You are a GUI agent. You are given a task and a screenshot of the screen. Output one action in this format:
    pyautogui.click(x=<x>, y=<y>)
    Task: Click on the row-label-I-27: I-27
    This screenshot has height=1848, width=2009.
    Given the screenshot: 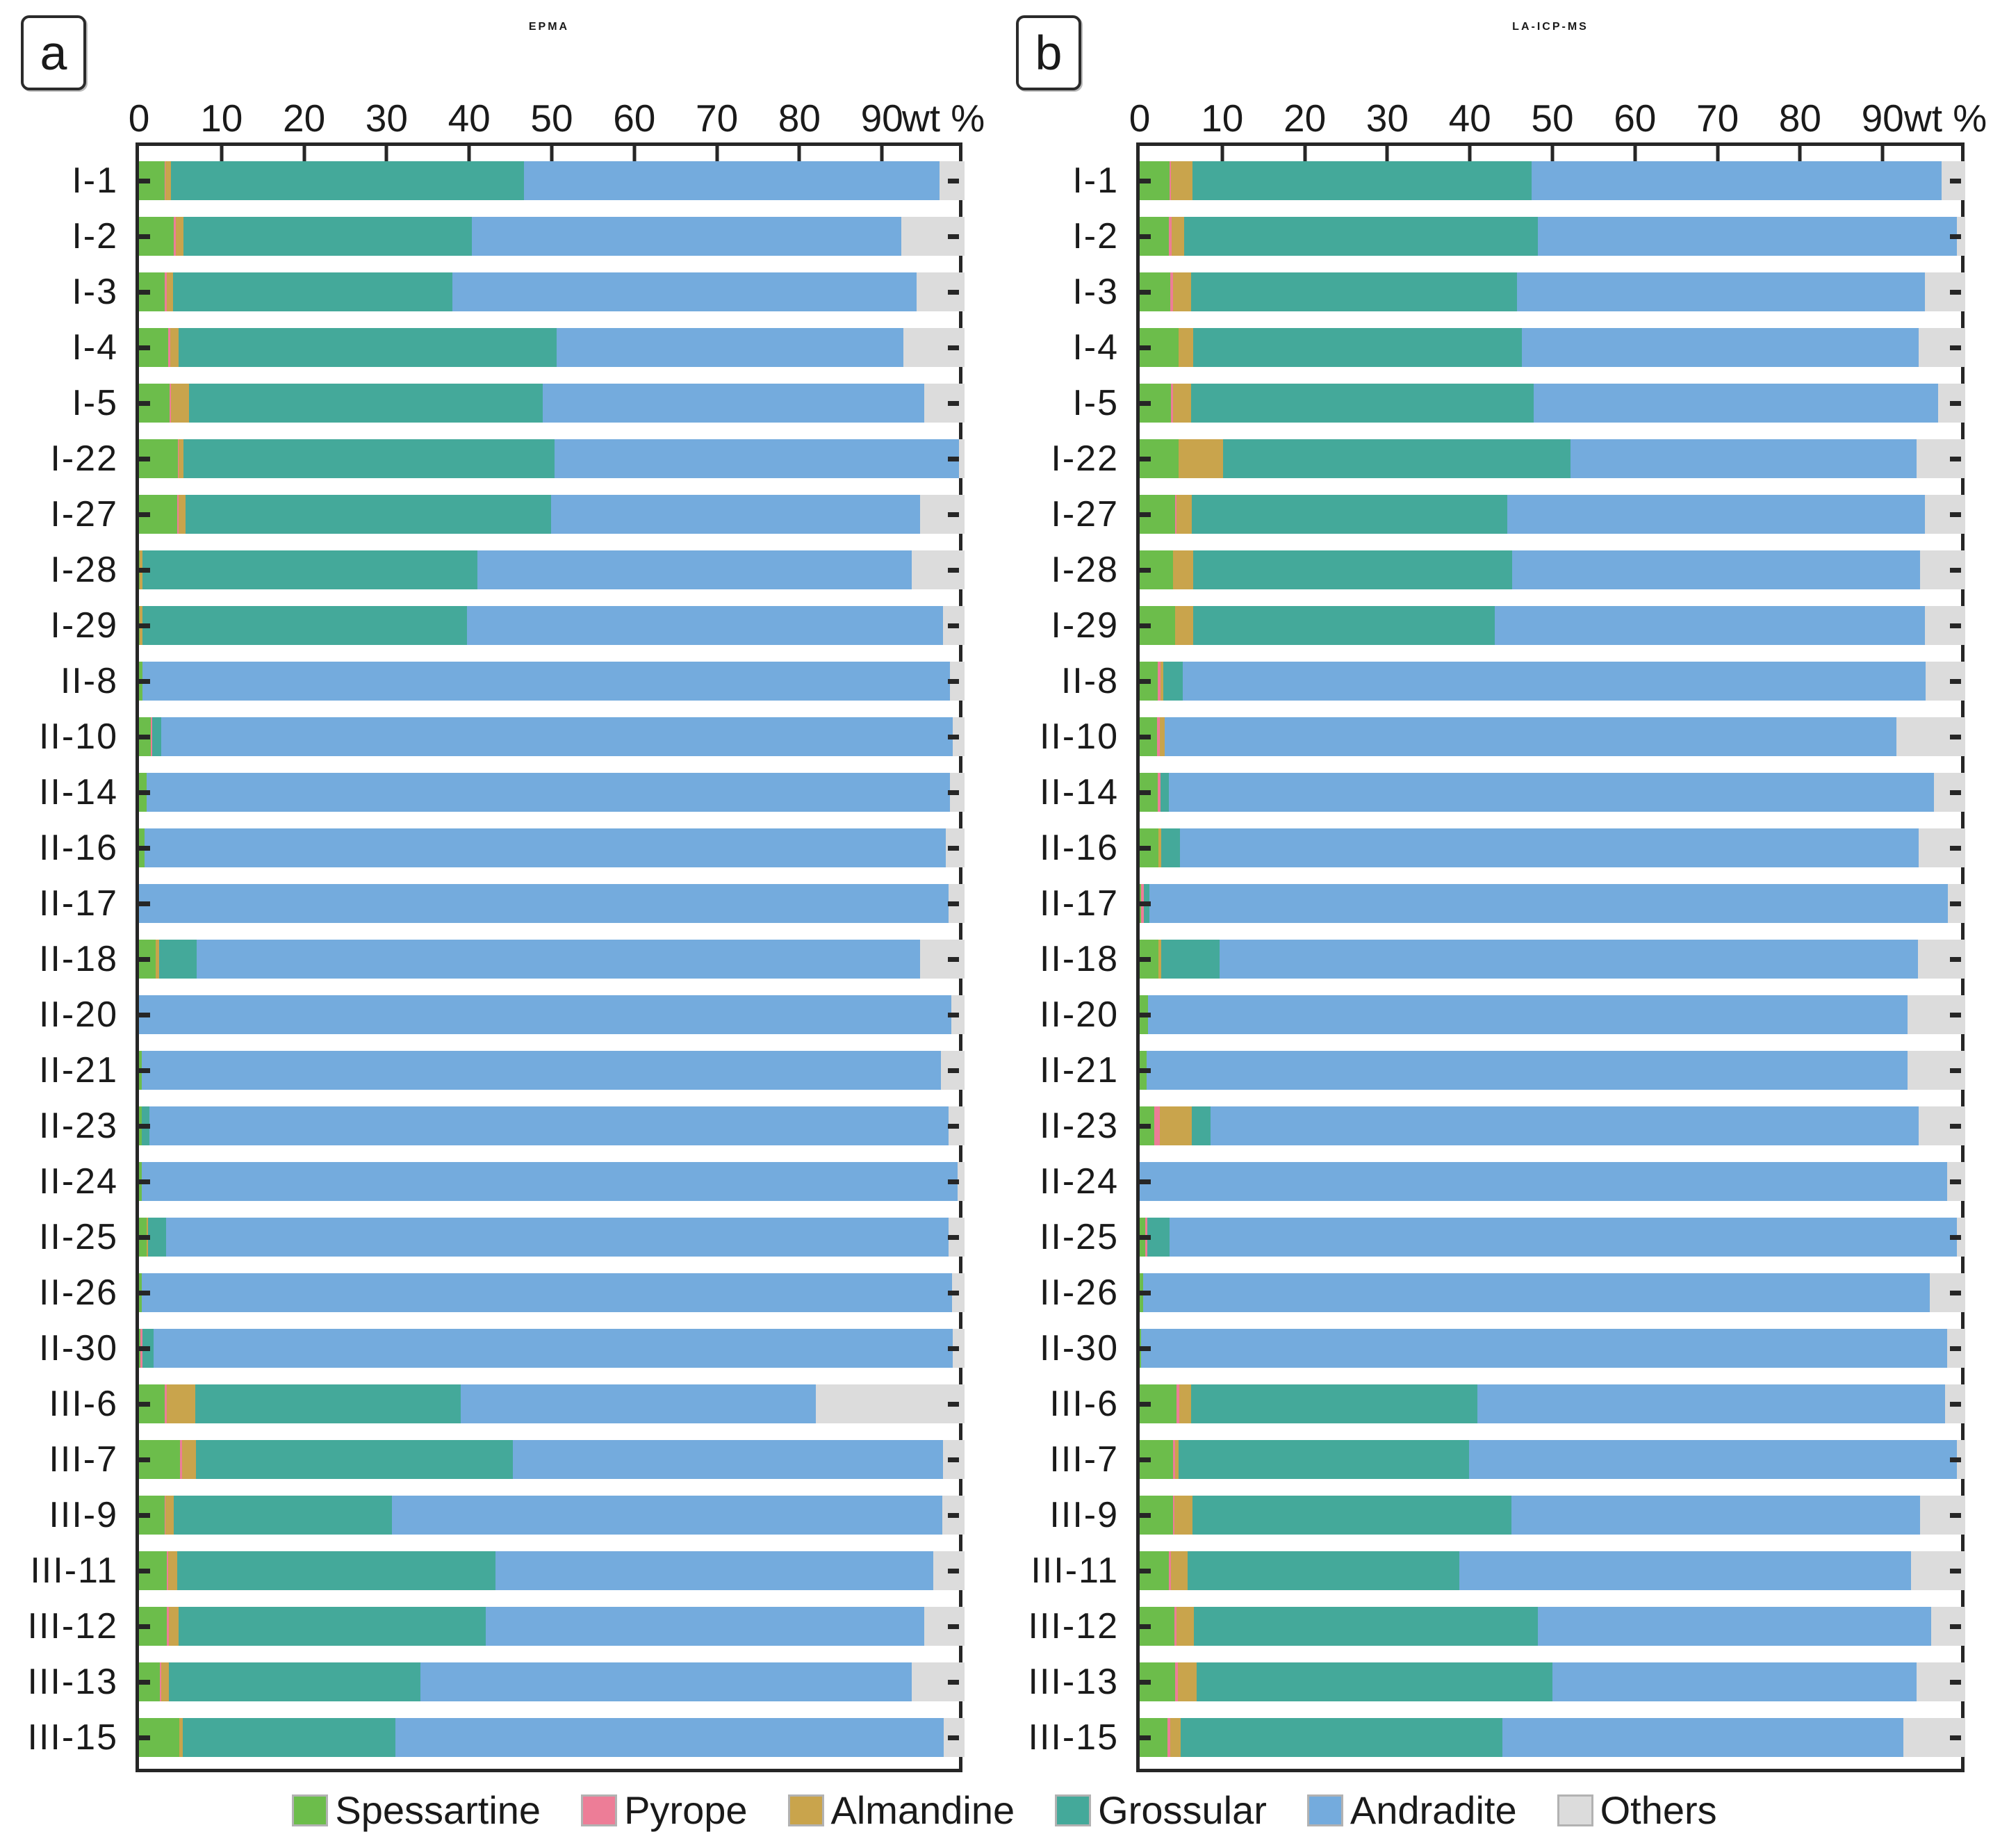 What is the action you would take?
    pyautogui.click(x=84, y=514)
    